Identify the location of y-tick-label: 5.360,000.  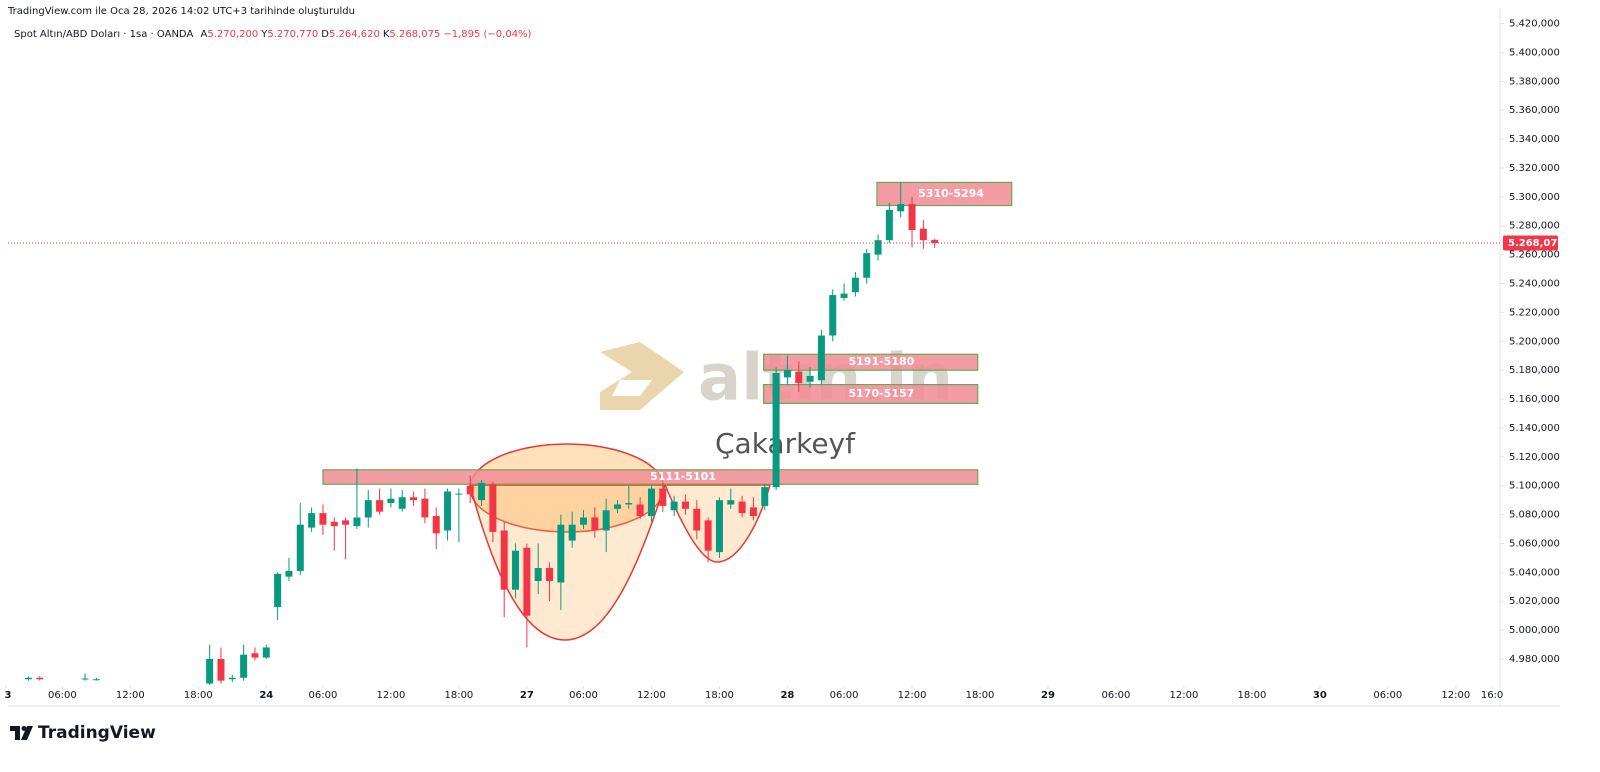
(1534, 110).